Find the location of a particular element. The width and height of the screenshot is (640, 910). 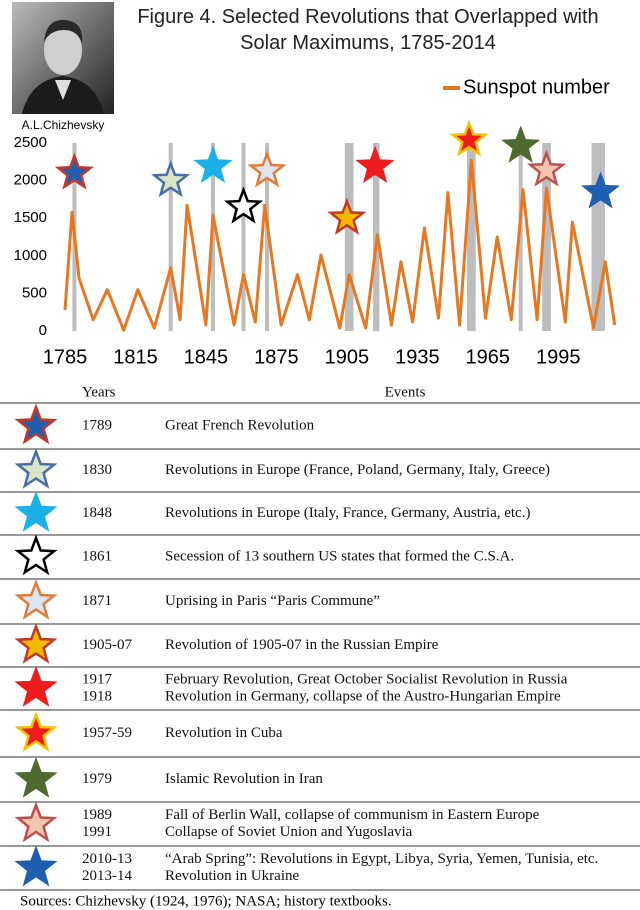

row-event: Collapse of Soviet Union and Yugoslavia is located at coordinates (289, 832).